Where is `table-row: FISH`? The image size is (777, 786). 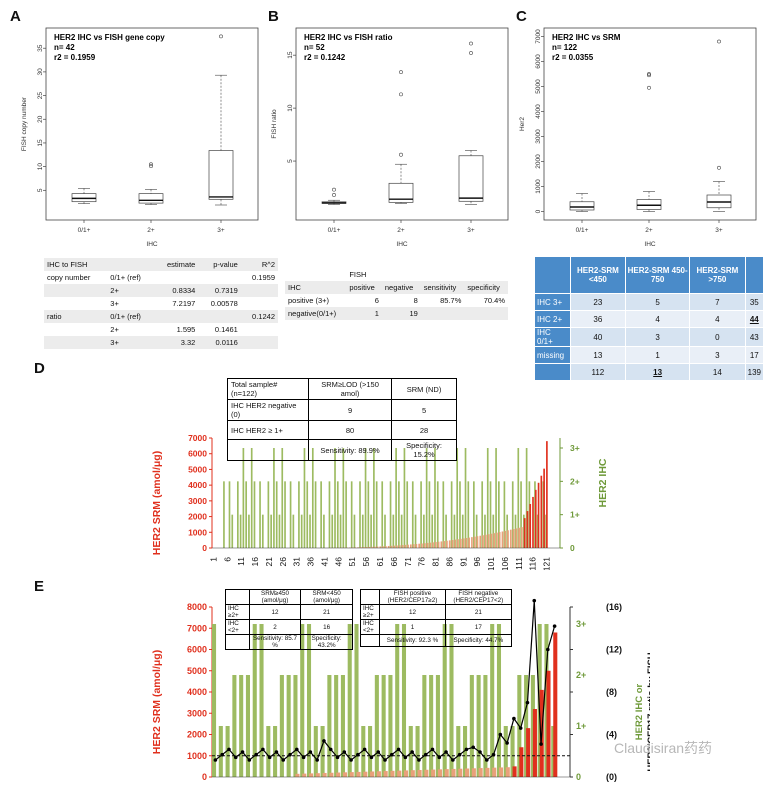
table-row: FISH is located at coordinates (396, 274).